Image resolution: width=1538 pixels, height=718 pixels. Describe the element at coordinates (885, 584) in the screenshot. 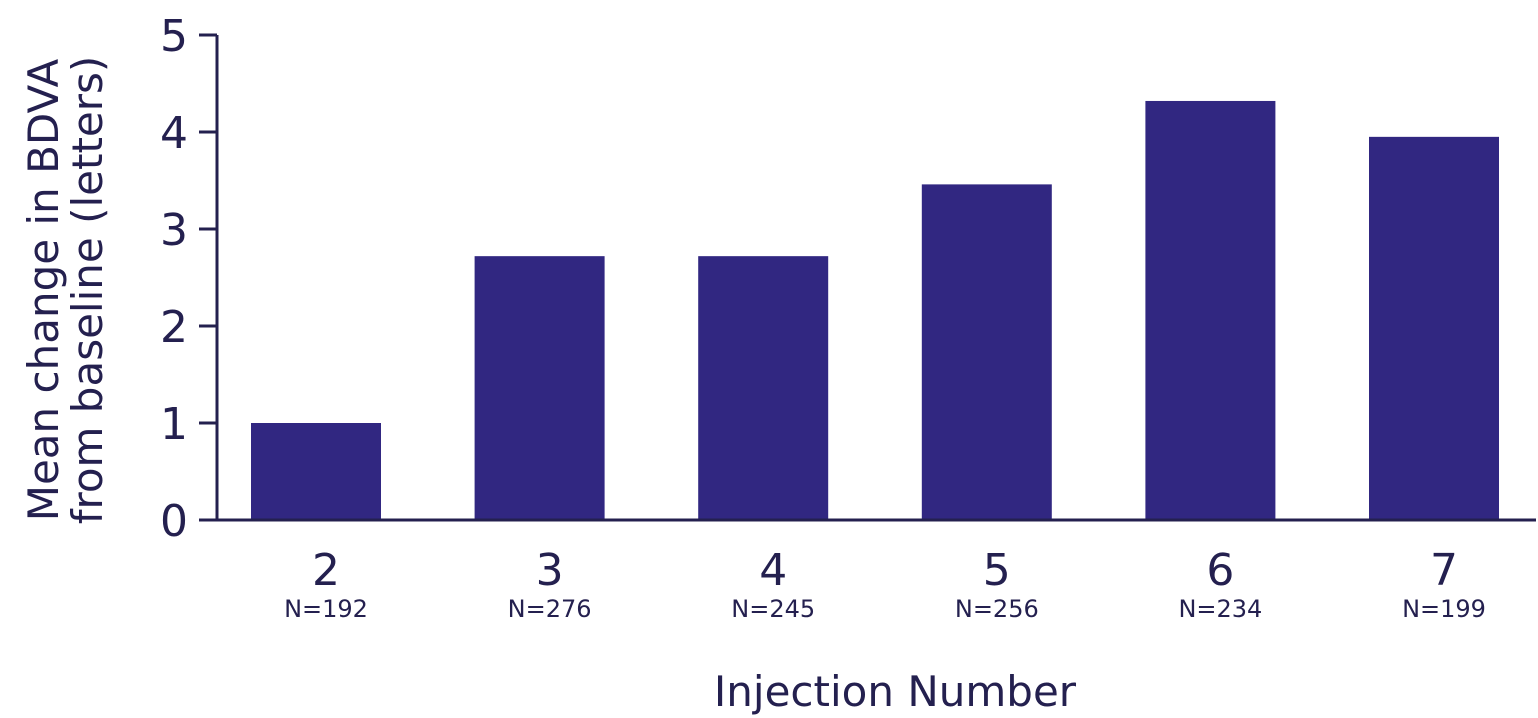

I see `x-axis-labels: 2N=192 3N=276 4N=245 5N=256 6N=234 7N=199` at that location.